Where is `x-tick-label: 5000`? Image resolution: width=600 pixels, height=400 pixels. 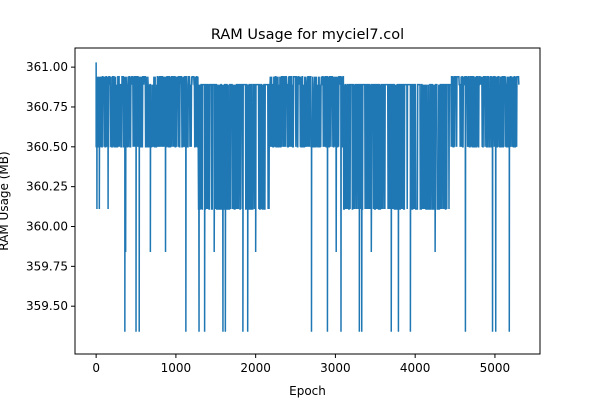 x-tick-label: 5000 is located at coordinates (495, 368).